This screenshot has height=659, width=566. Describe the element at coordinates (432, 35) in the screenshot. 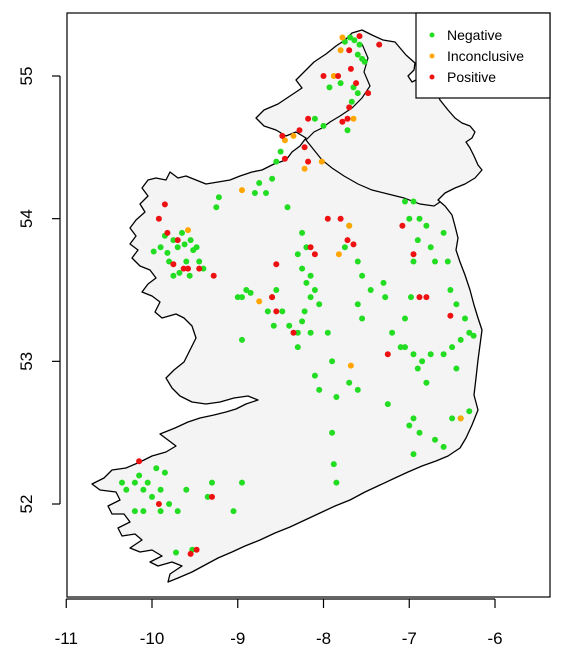

I see `legend-marker-negative` at that location.